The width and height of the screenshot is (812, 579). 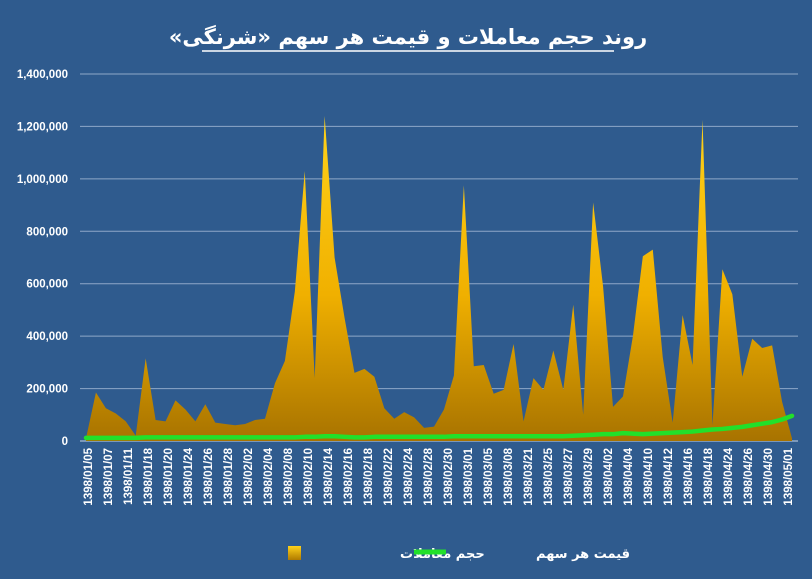 I want to click on chart-title: روند حجم معاملات و قیمت هر سهم «شرنگی», so click(x=408, y=36).